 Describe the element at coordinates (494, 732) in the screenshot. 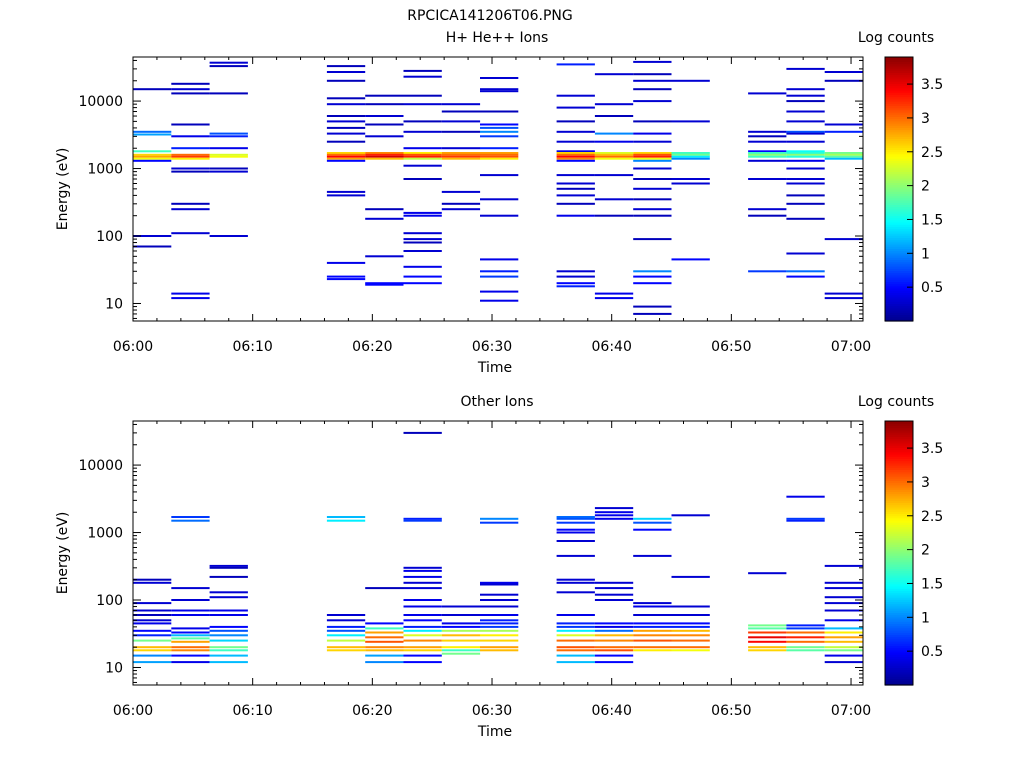

I see `x-axis-label-other: Time` at that location.